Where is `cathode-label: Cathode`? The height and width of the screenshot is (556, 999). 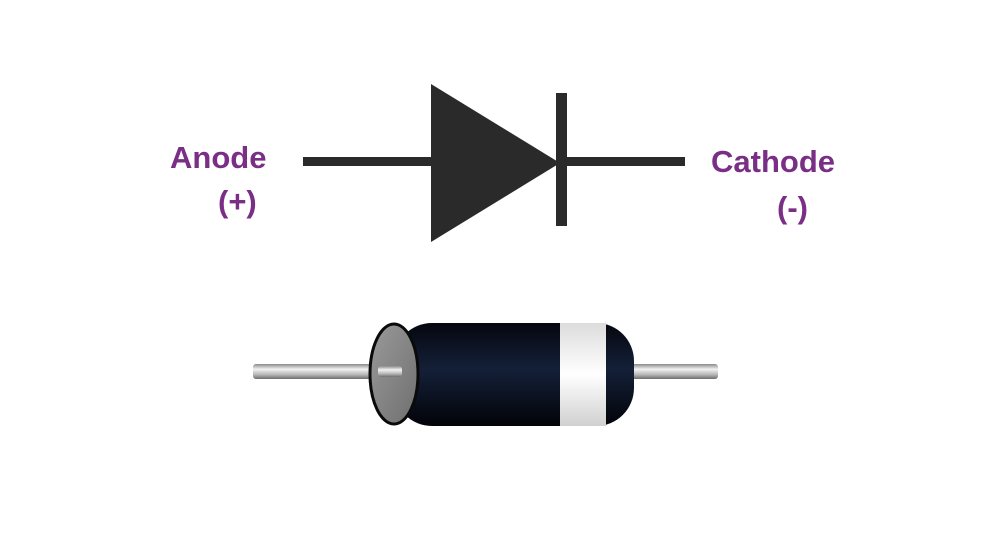 cathode-label: Cathode is located at coordinates (773, 161).